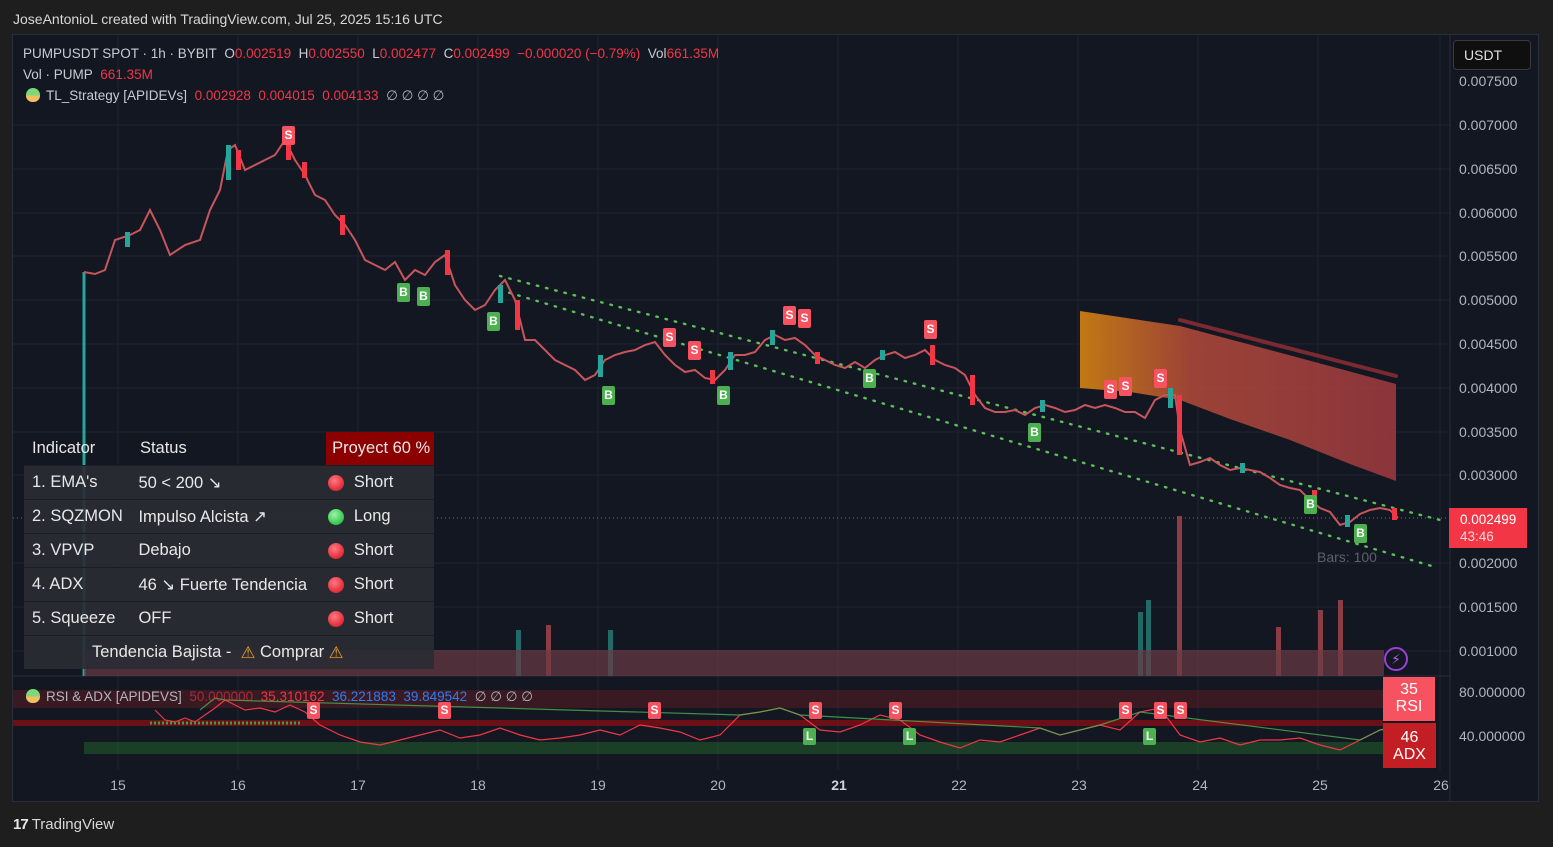  What do you see at coordinates (1488, 388) in the screenshot?
I see `price-tick: 0.004000` at bounding box center [1488, 388].